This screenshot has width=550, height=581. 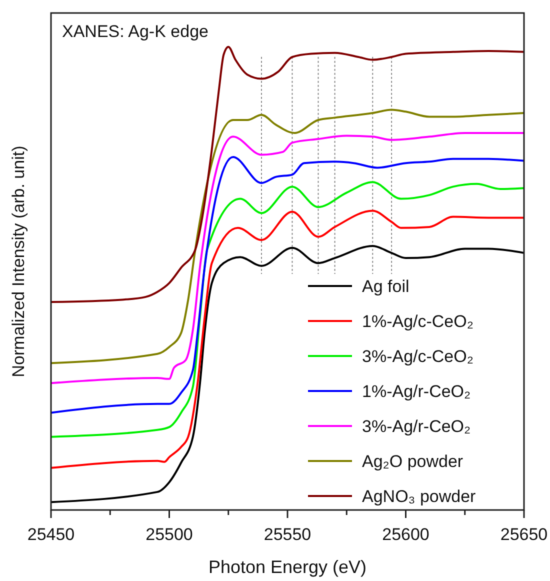 I want to click on x-tick-label: 25650, so click(x=524, y=534).